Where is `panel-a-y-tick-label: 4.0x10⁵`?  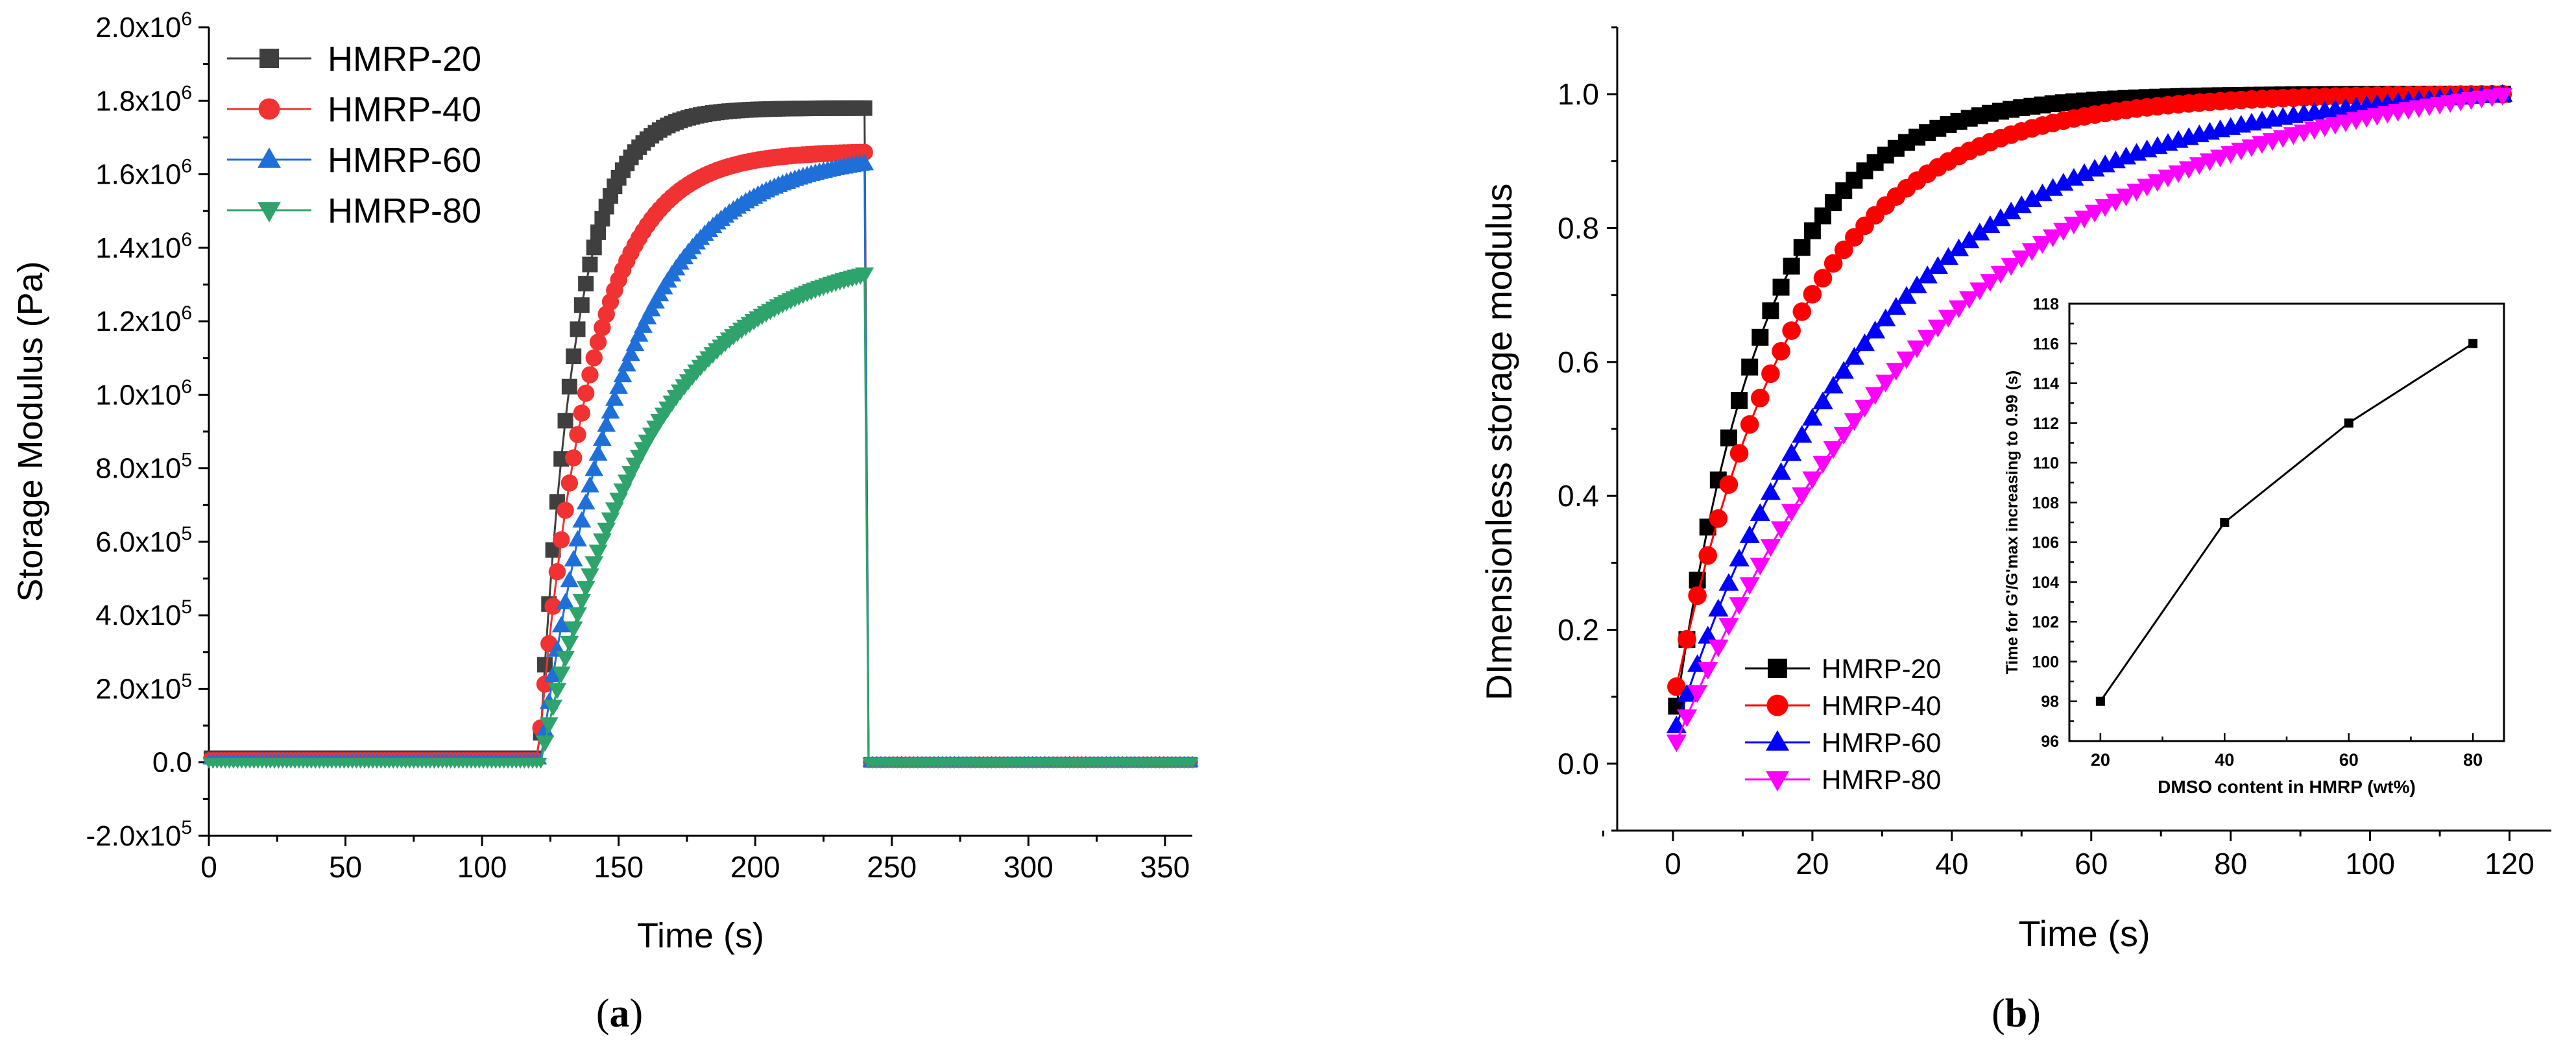 panel-a-y-tick-label: 4.0x10⁵ is located at coordinates (143, 613).